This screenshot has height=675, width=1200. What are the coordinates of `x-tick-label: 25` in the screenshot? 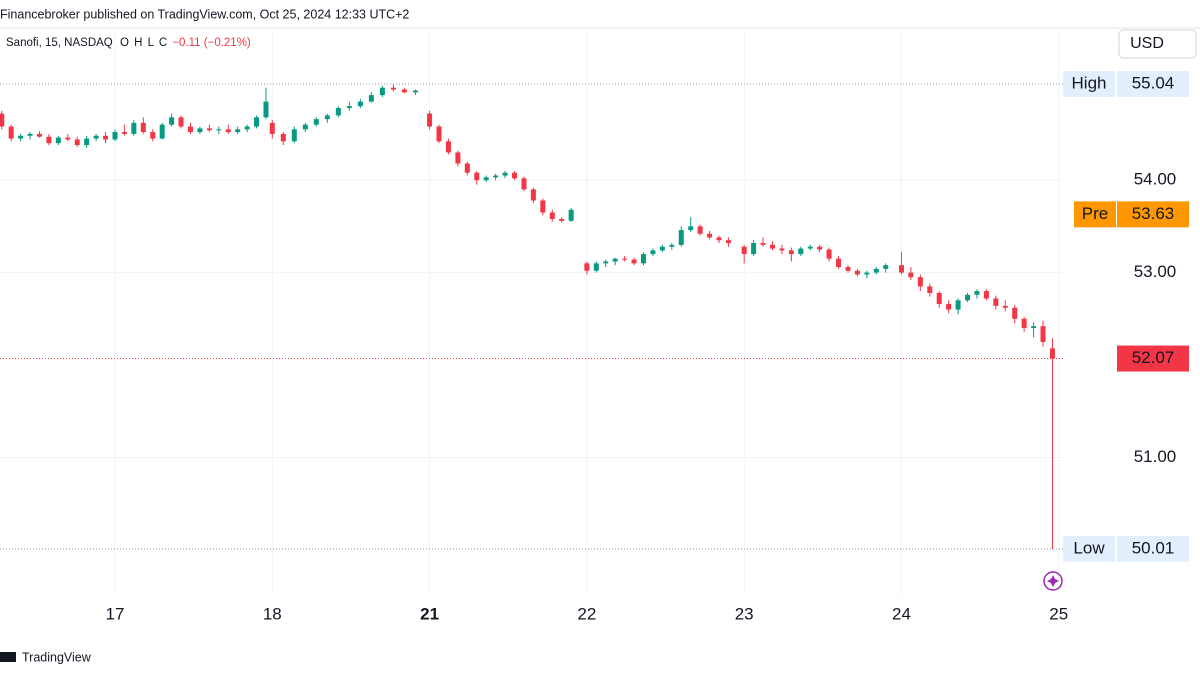 It's located at (1058, 613).